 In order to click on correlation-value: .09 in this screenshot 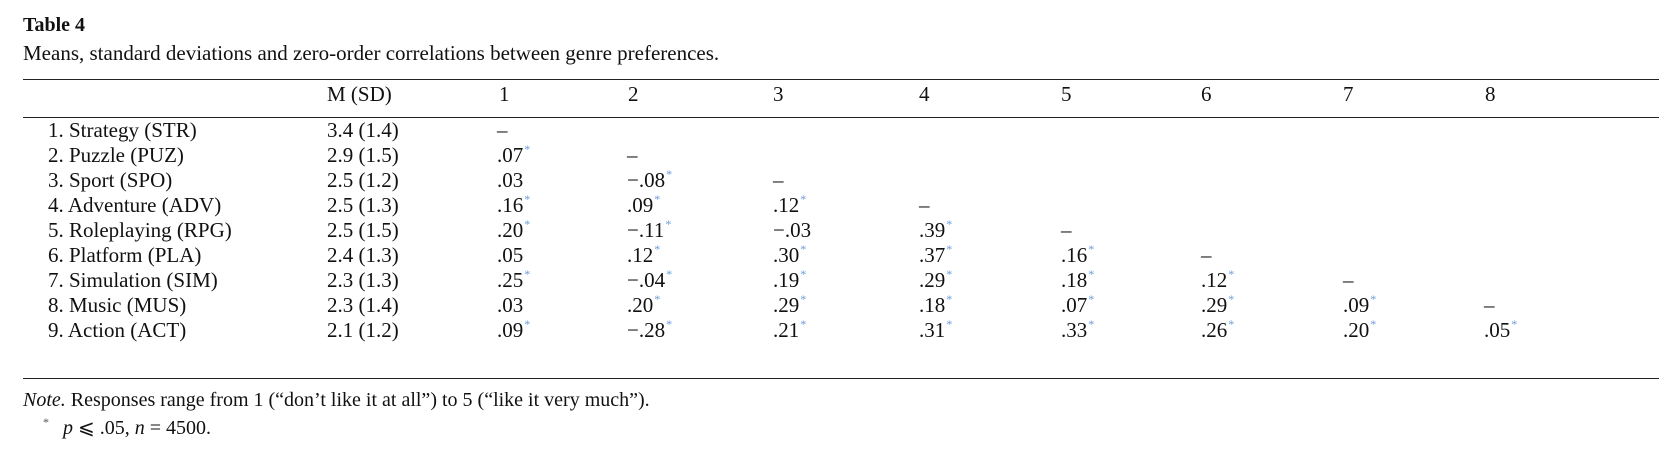, I will do `click(1356, 305)`.